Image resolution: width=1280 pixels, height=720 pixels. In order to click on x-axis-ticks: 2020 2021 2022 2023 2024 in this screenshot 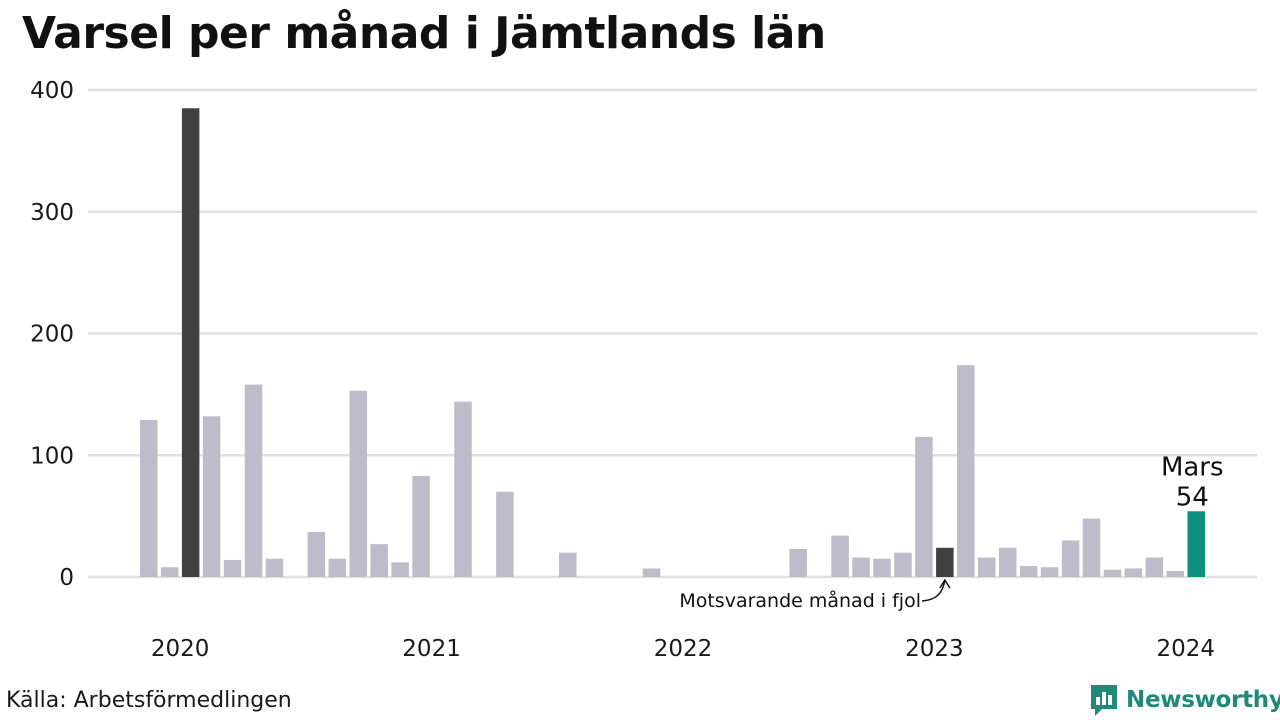, I will do `click(683, 649)`.